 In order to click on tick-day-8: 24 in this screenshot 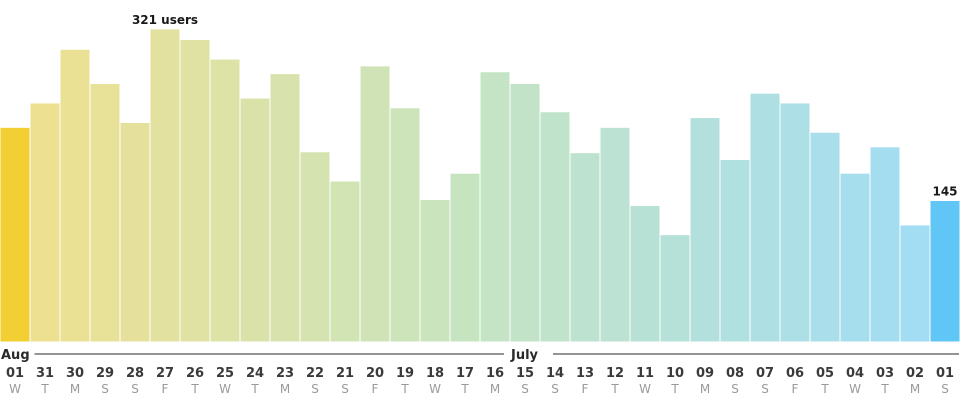, I will do `click(255, 373)`.